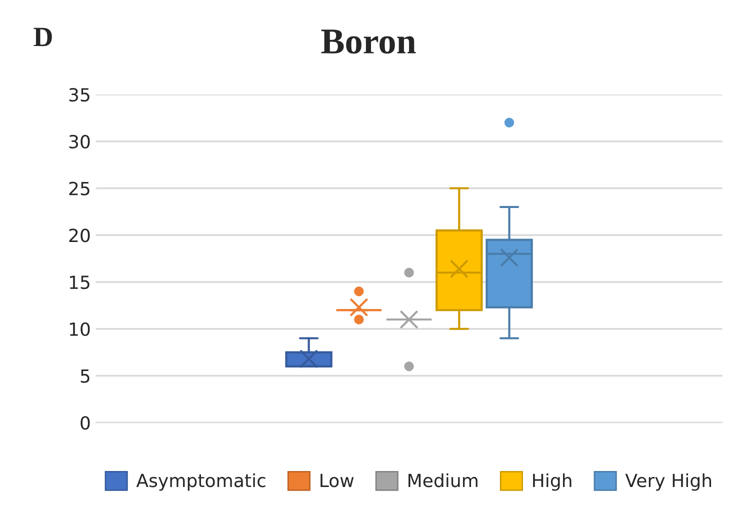 This screenshot has height=525, width=737. What do you see at coordinates (80, 283) in the screenshot?
I see `y-tick-label: 15` at bounding box center [80, 283].